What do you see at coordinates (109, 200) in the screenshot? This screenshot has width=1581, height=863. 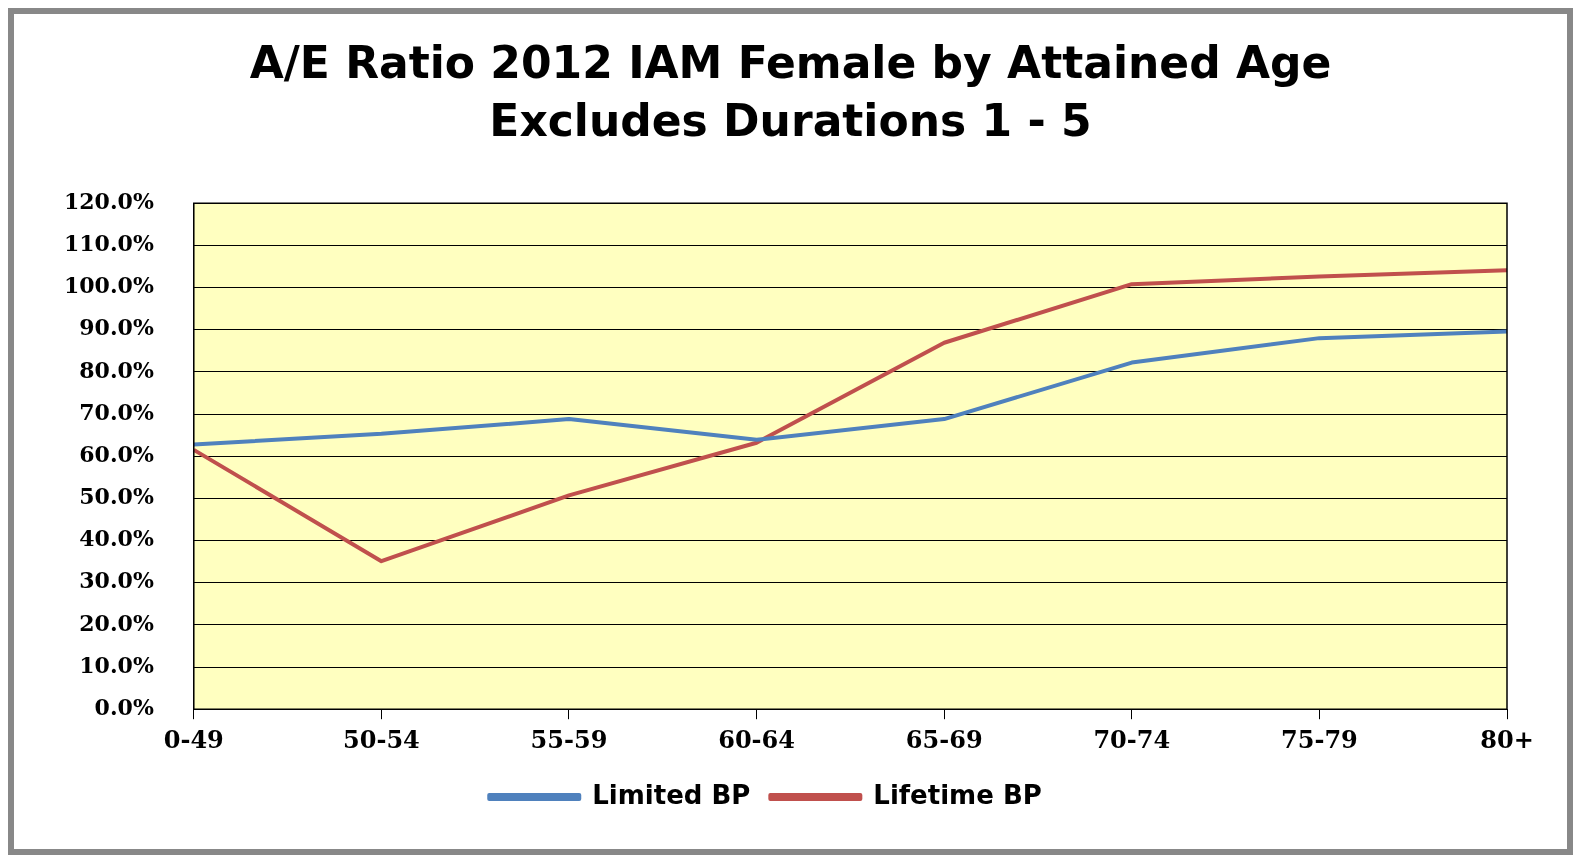 I see `y-tick-label: 120.0%` at bounding box center [109, 200].